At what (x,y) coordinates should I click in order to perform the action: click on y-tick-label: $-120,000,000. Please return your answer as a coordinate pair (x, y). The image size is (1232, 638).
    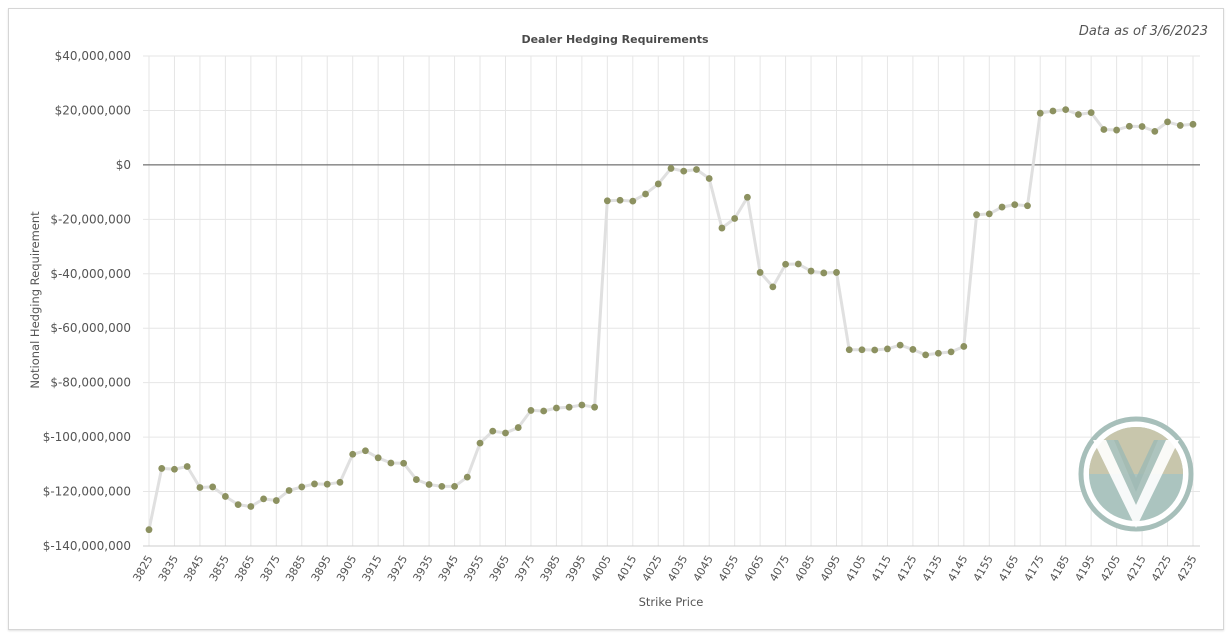
    Looking at the image, I should click on (87, 492).